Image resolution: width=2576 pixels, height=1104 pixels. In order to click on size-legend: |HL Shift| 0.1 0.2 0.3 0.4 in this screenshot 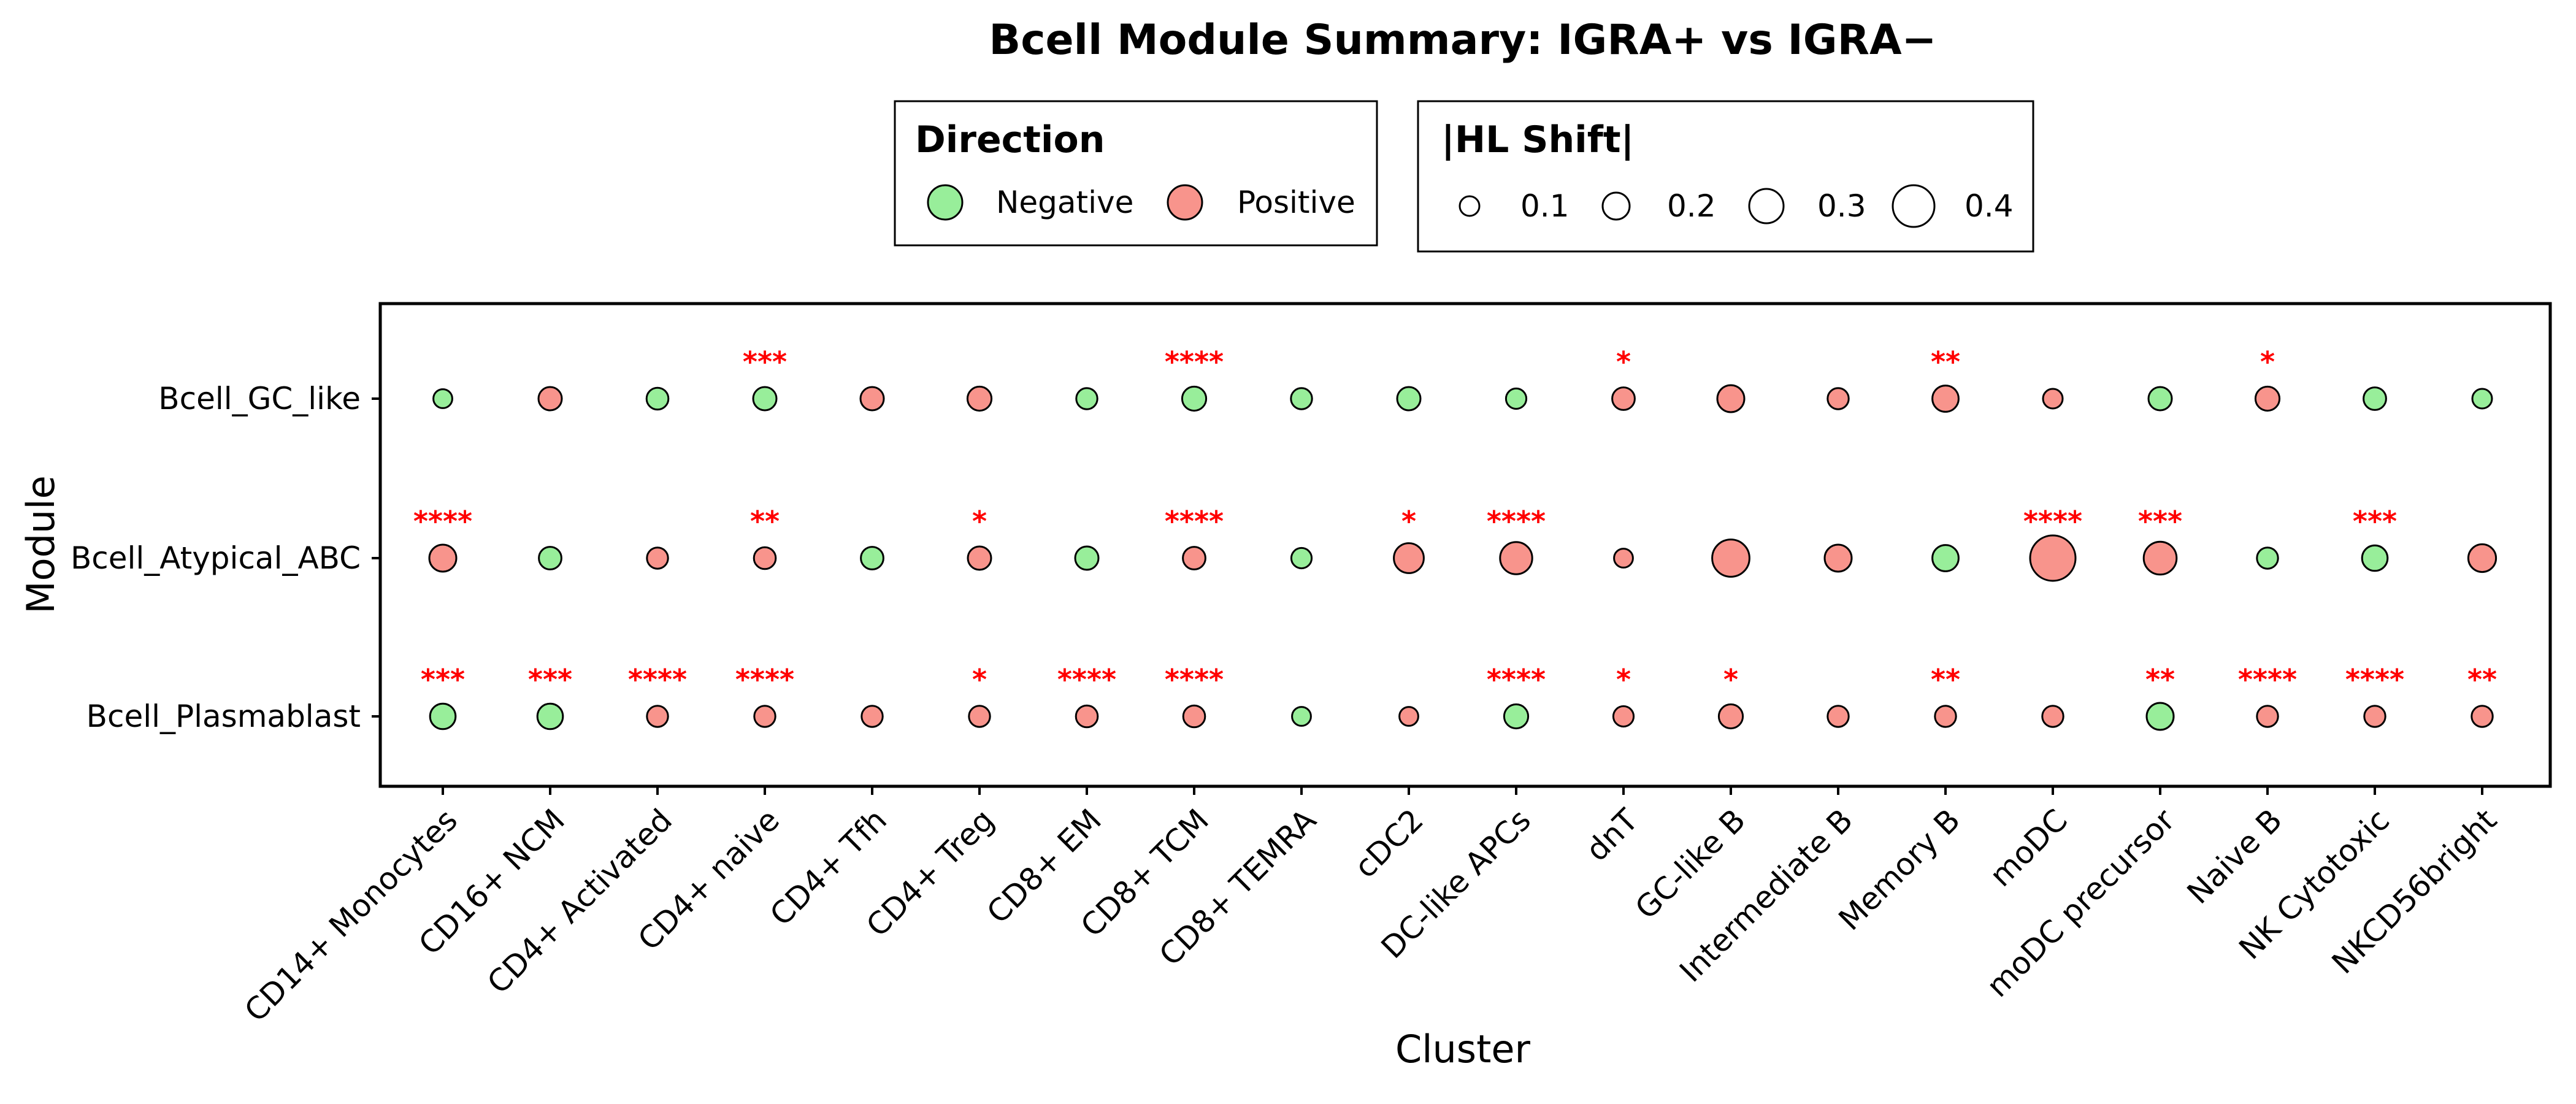, I will do `click(1725, 176)`.